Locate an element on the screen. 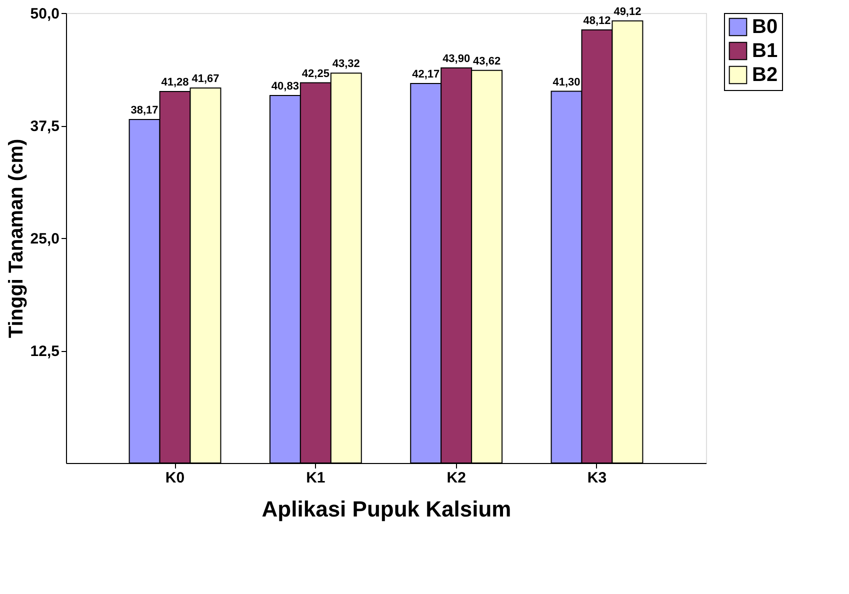 Image resolution: width=849 pixels, height=594 pixels. x-tick-label: K0 is located at coordinates (175, 478).